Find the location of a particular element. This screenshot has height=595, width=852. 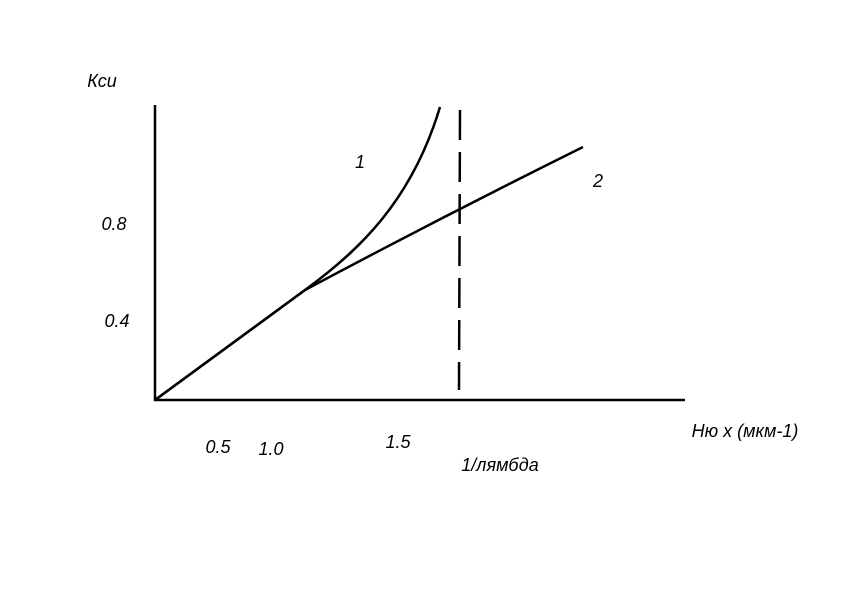

y-label: 0.8 is located at coordinates (113, 224).